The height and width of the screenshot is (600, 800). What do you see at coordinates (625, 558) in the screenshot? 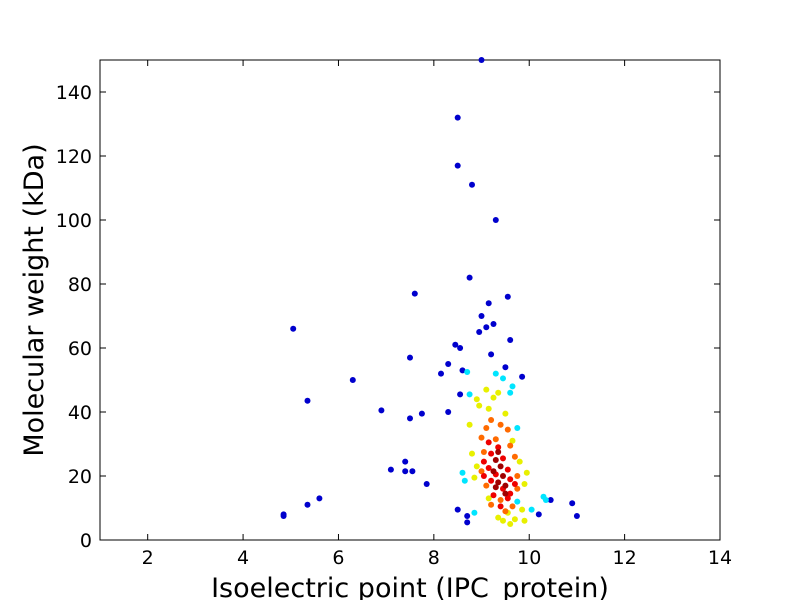
I see `x-tick-label: 12` at bounding box center [625, 558].